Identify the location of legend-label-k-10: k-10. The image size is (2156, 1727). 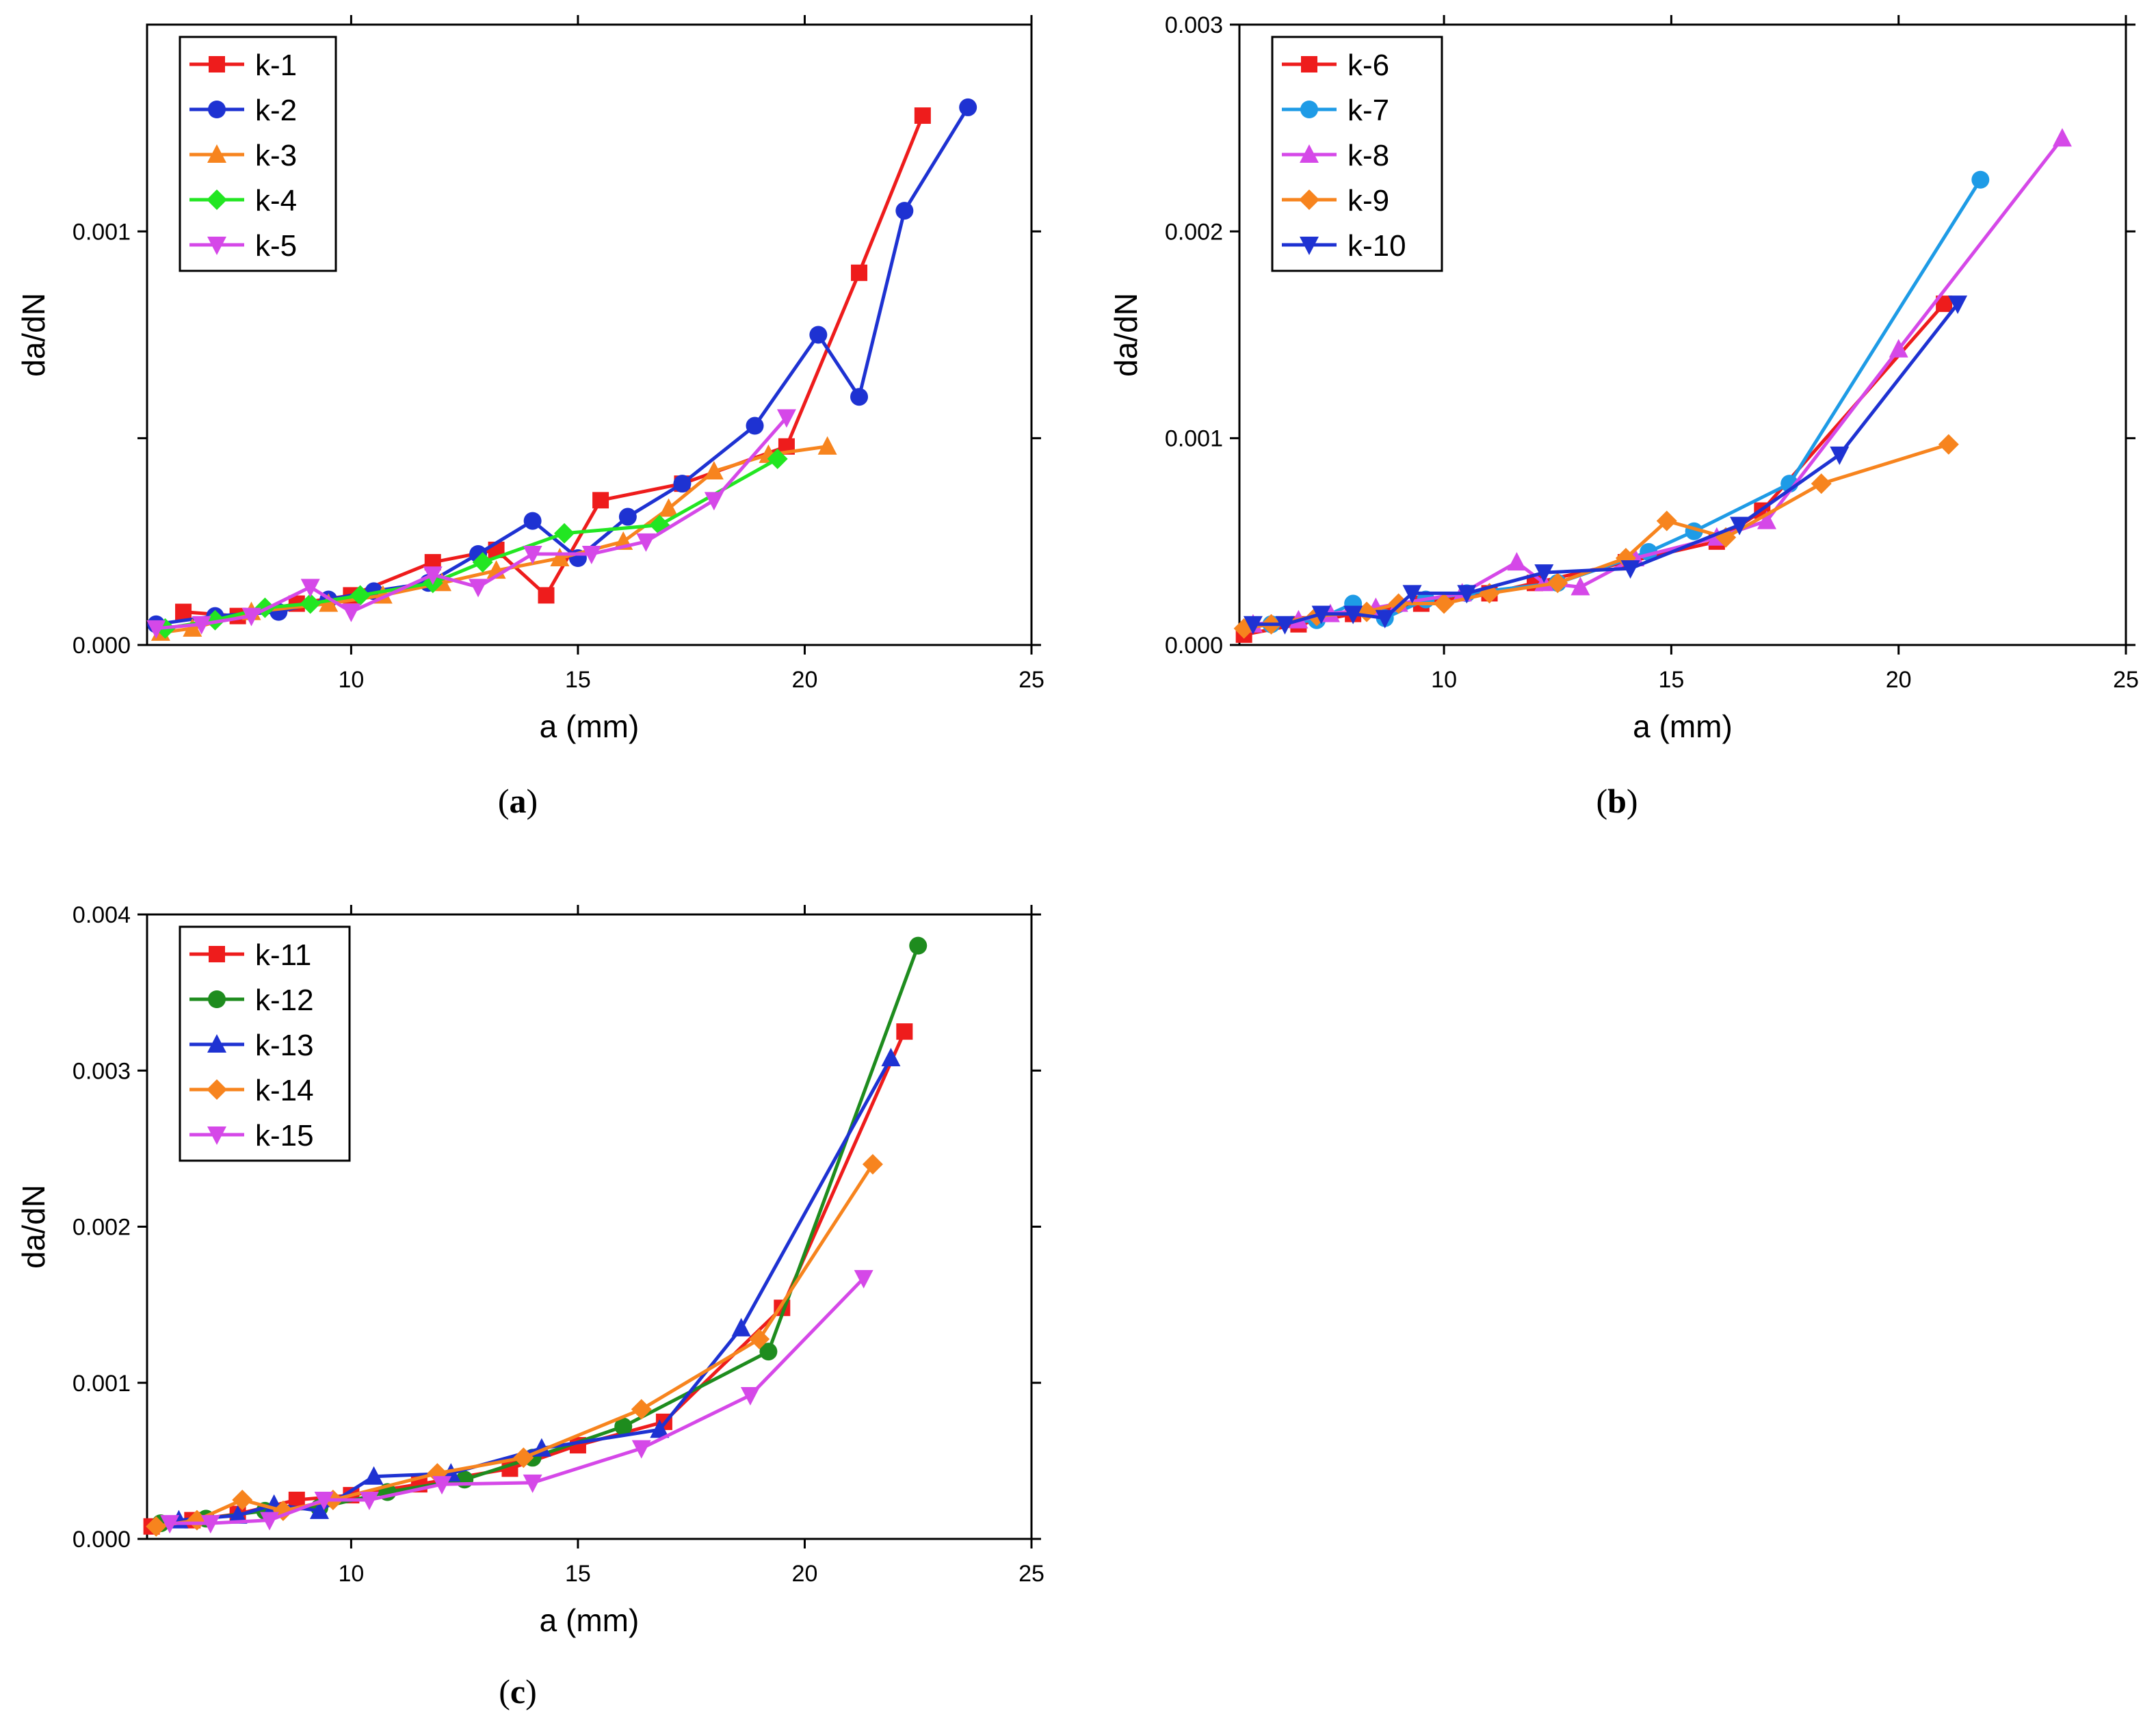
(1377, 246).